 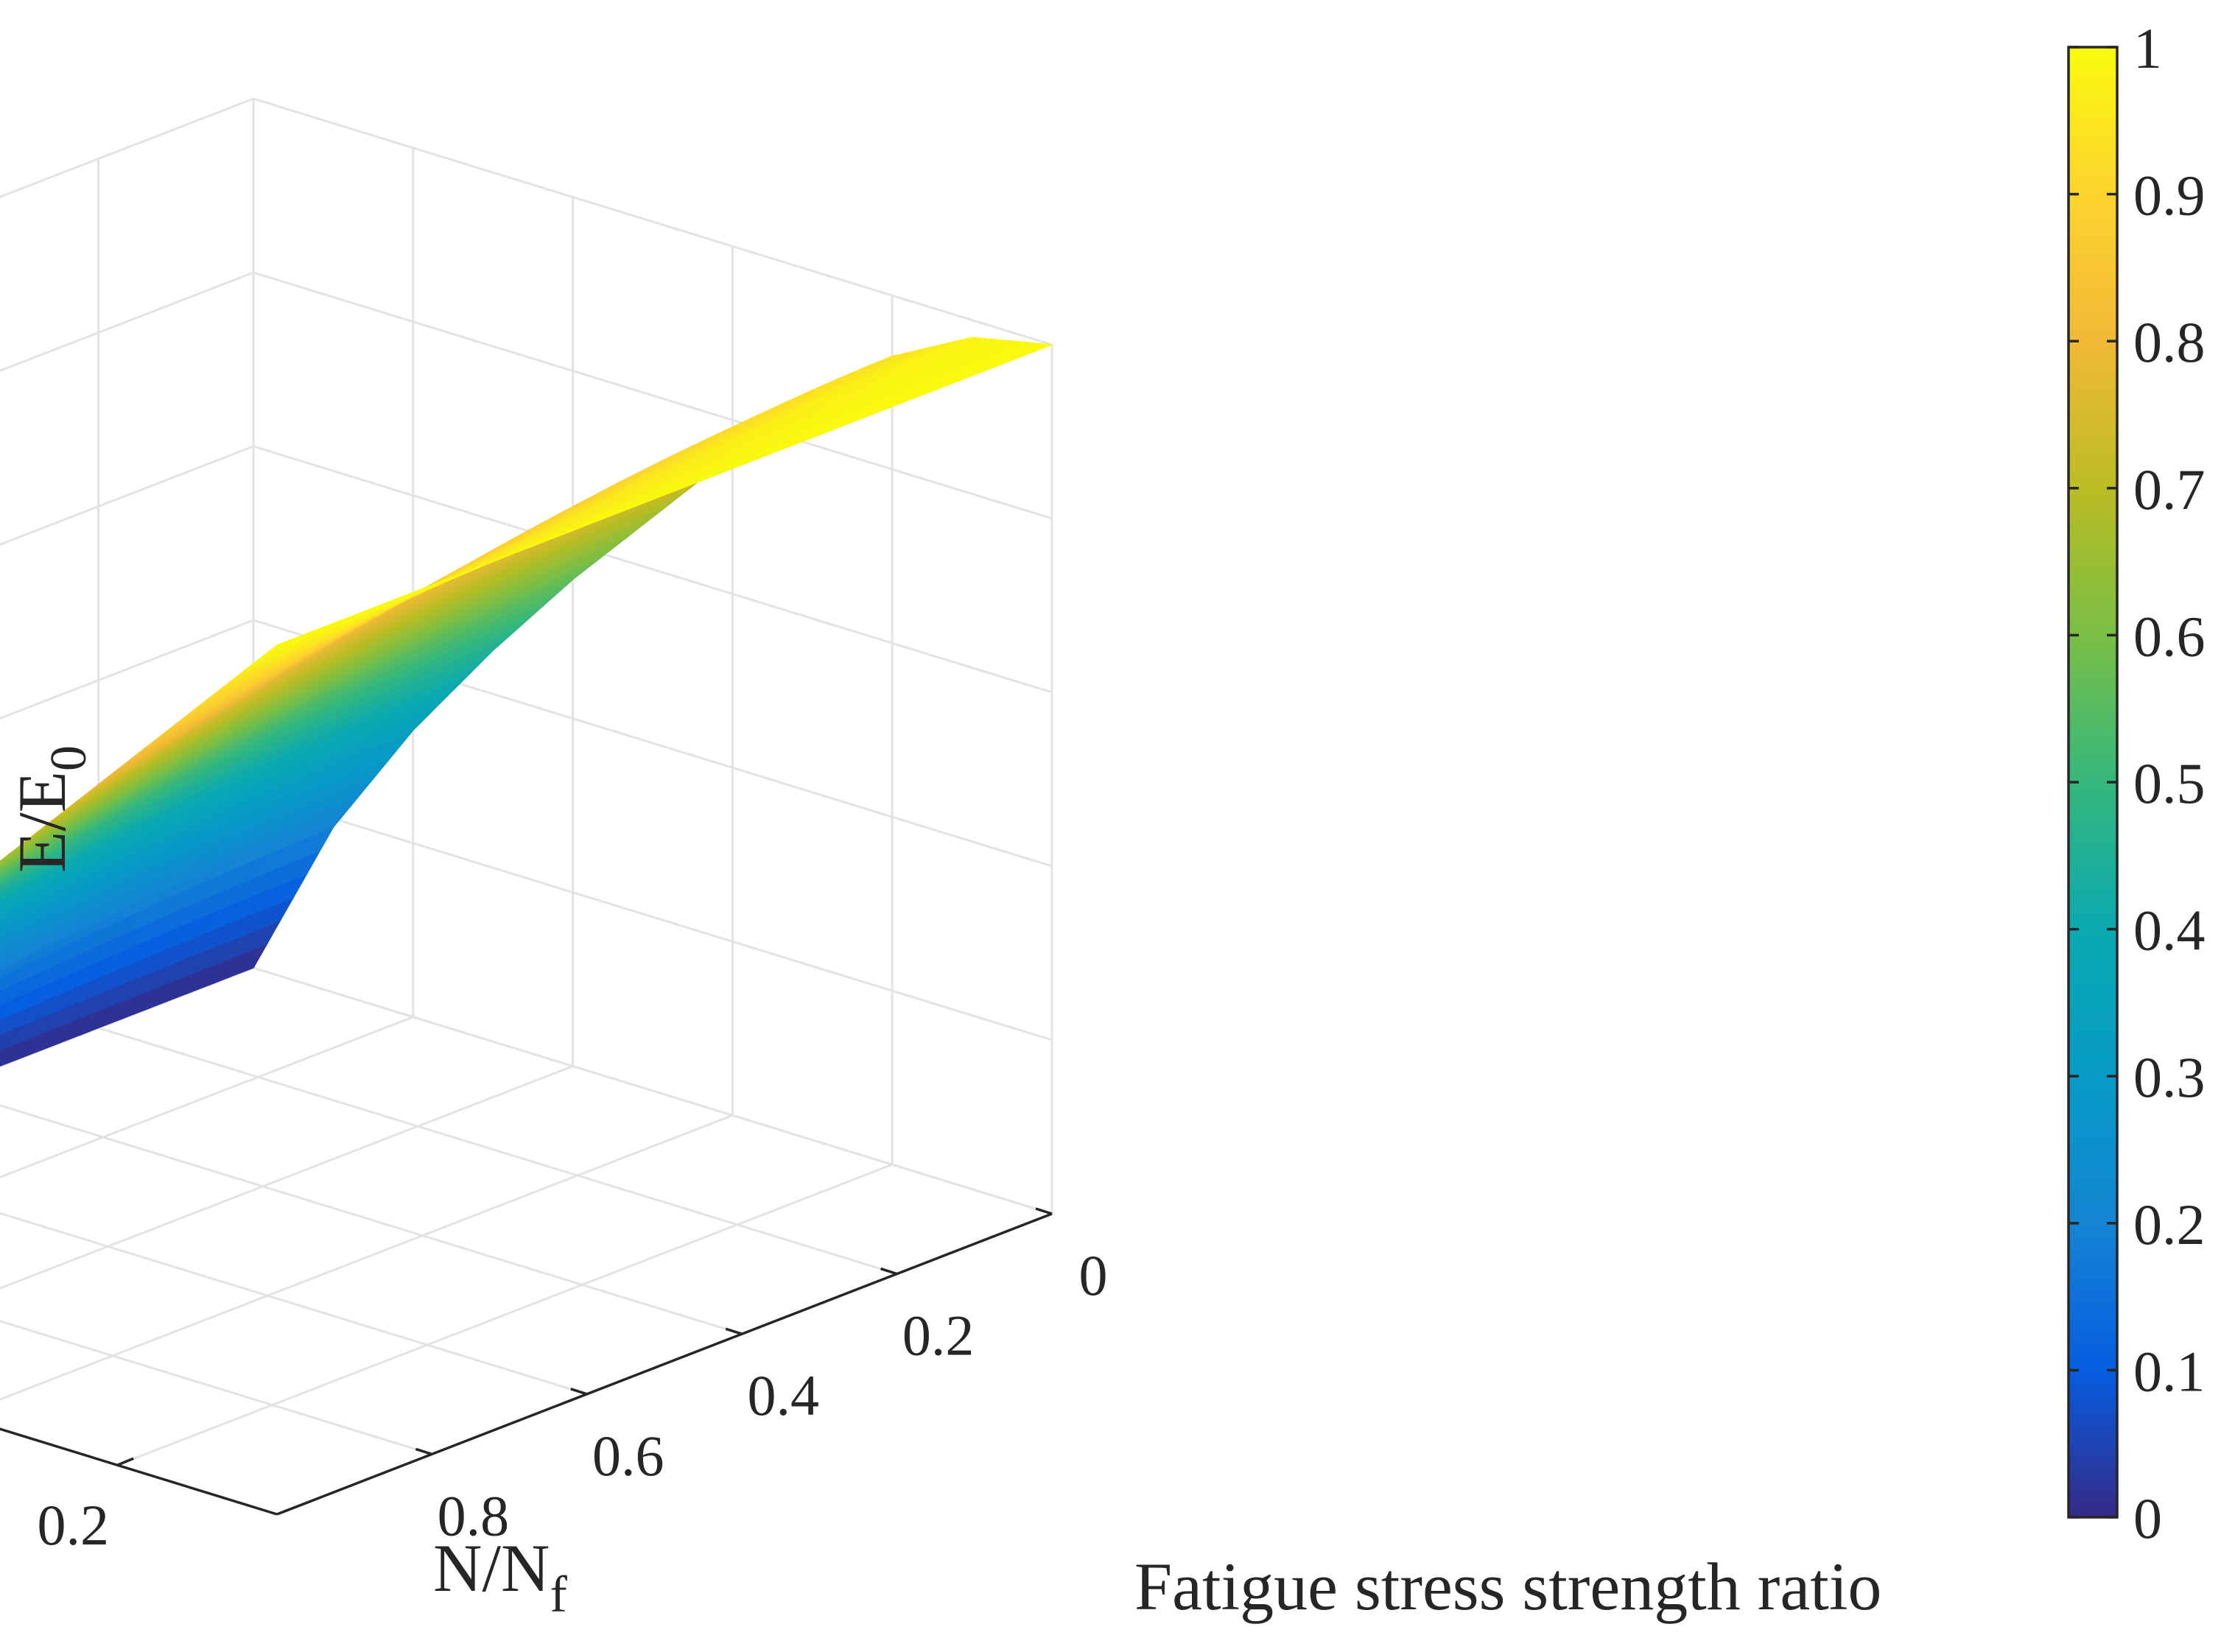 I want to click on x-axis-ticks: 0 0.2 0.4 0.6 0.8, so click(x=761, y=1377).